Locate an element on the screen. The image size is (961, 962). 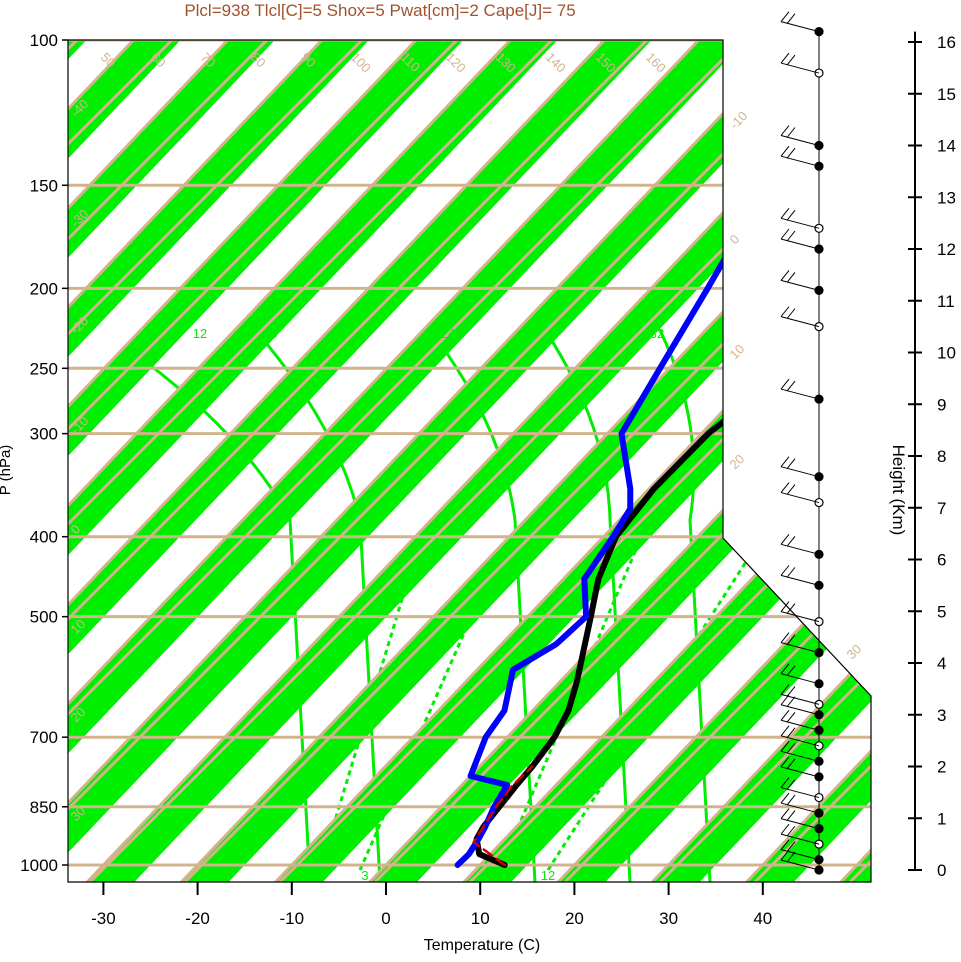
dry-adiabat-label: 20 is located at coordinates (737, 461).